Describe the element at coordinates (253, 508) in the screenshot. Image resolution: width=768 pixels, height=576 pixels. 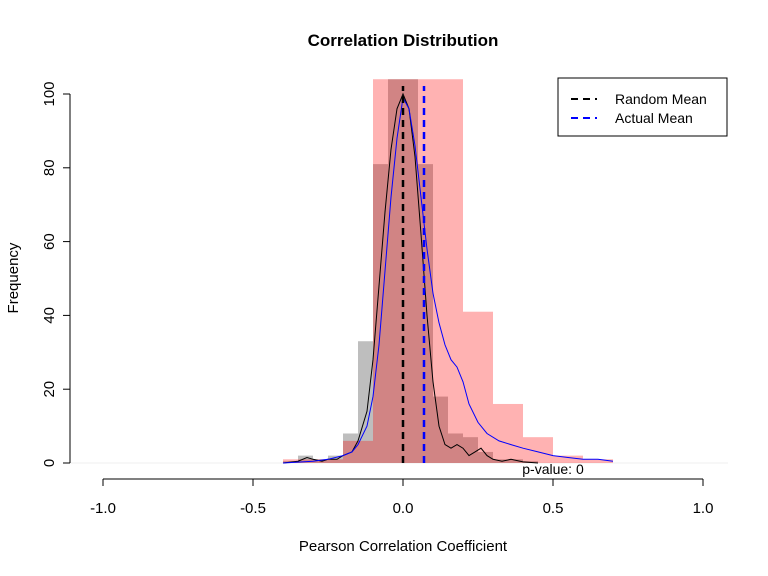
I see `x-tick-label: -0.5` at that location.